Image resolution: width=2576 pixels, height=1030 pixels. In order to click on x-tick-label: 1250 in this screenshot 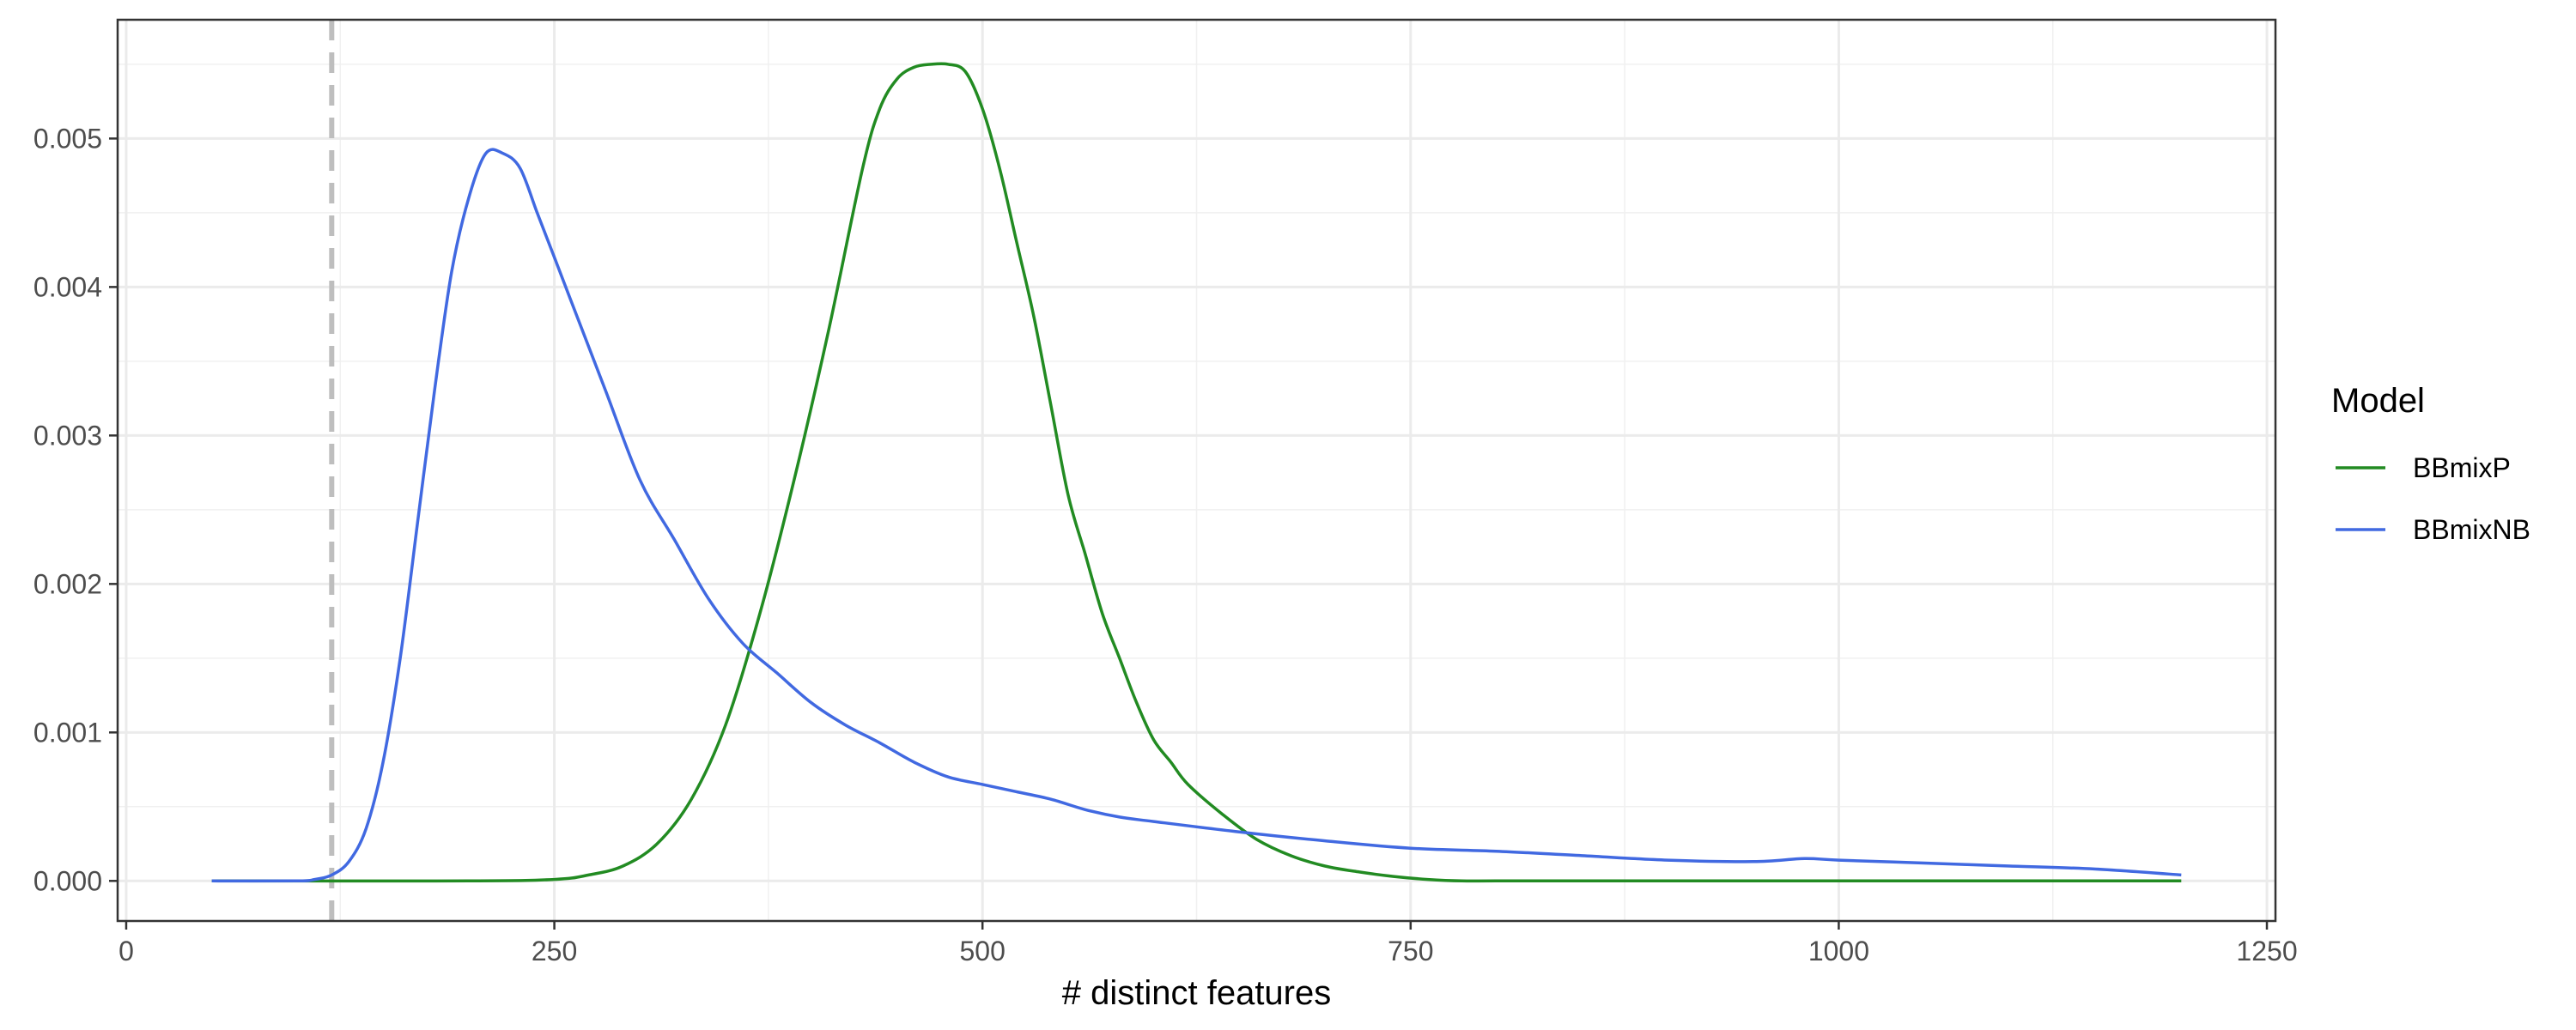, I will do `click(2266, 951)`.